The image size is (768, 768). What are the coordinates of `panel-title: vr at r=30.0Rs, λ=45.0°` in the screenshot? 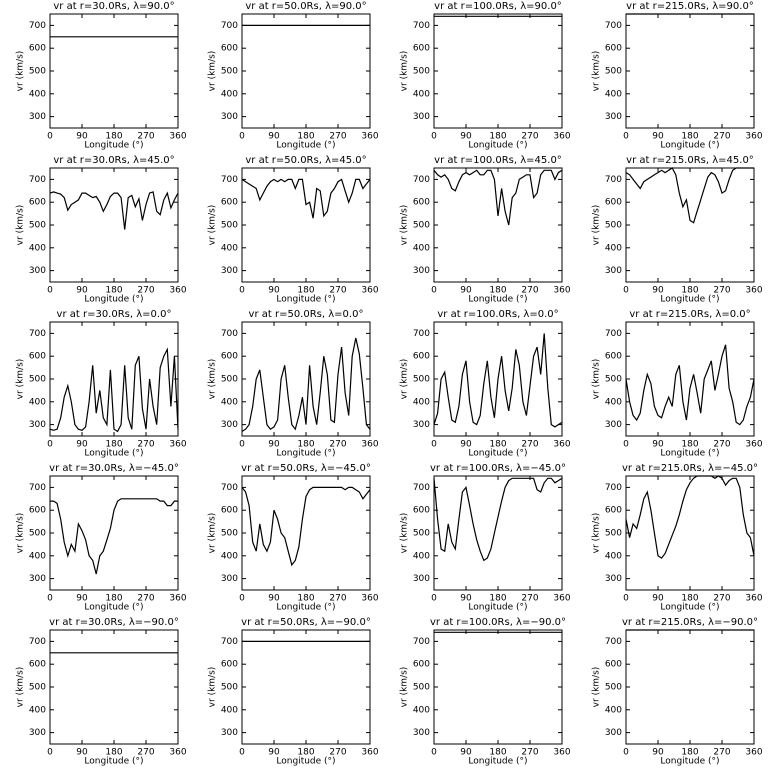 It's located at (113, 160).